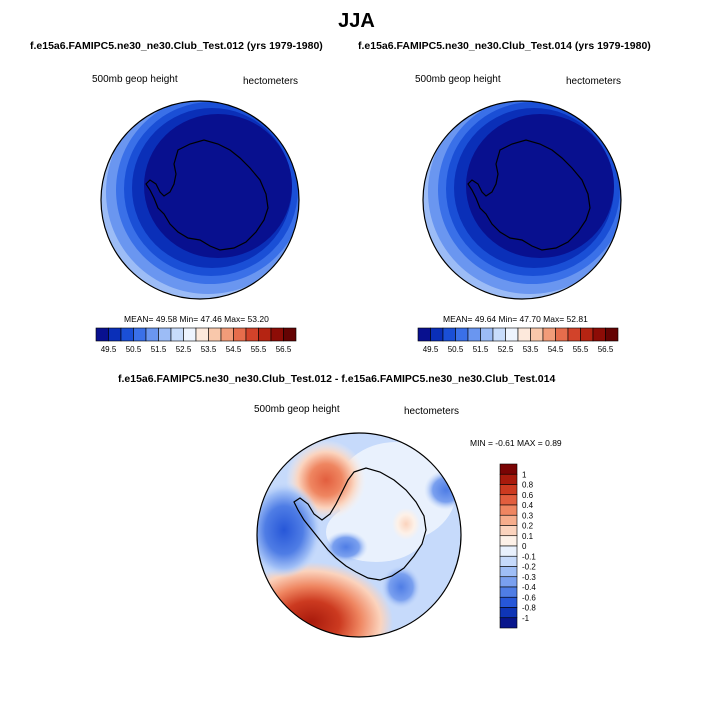  I want to click on panel1-colorbar-tick-label: 52.5, so click(184, 349).